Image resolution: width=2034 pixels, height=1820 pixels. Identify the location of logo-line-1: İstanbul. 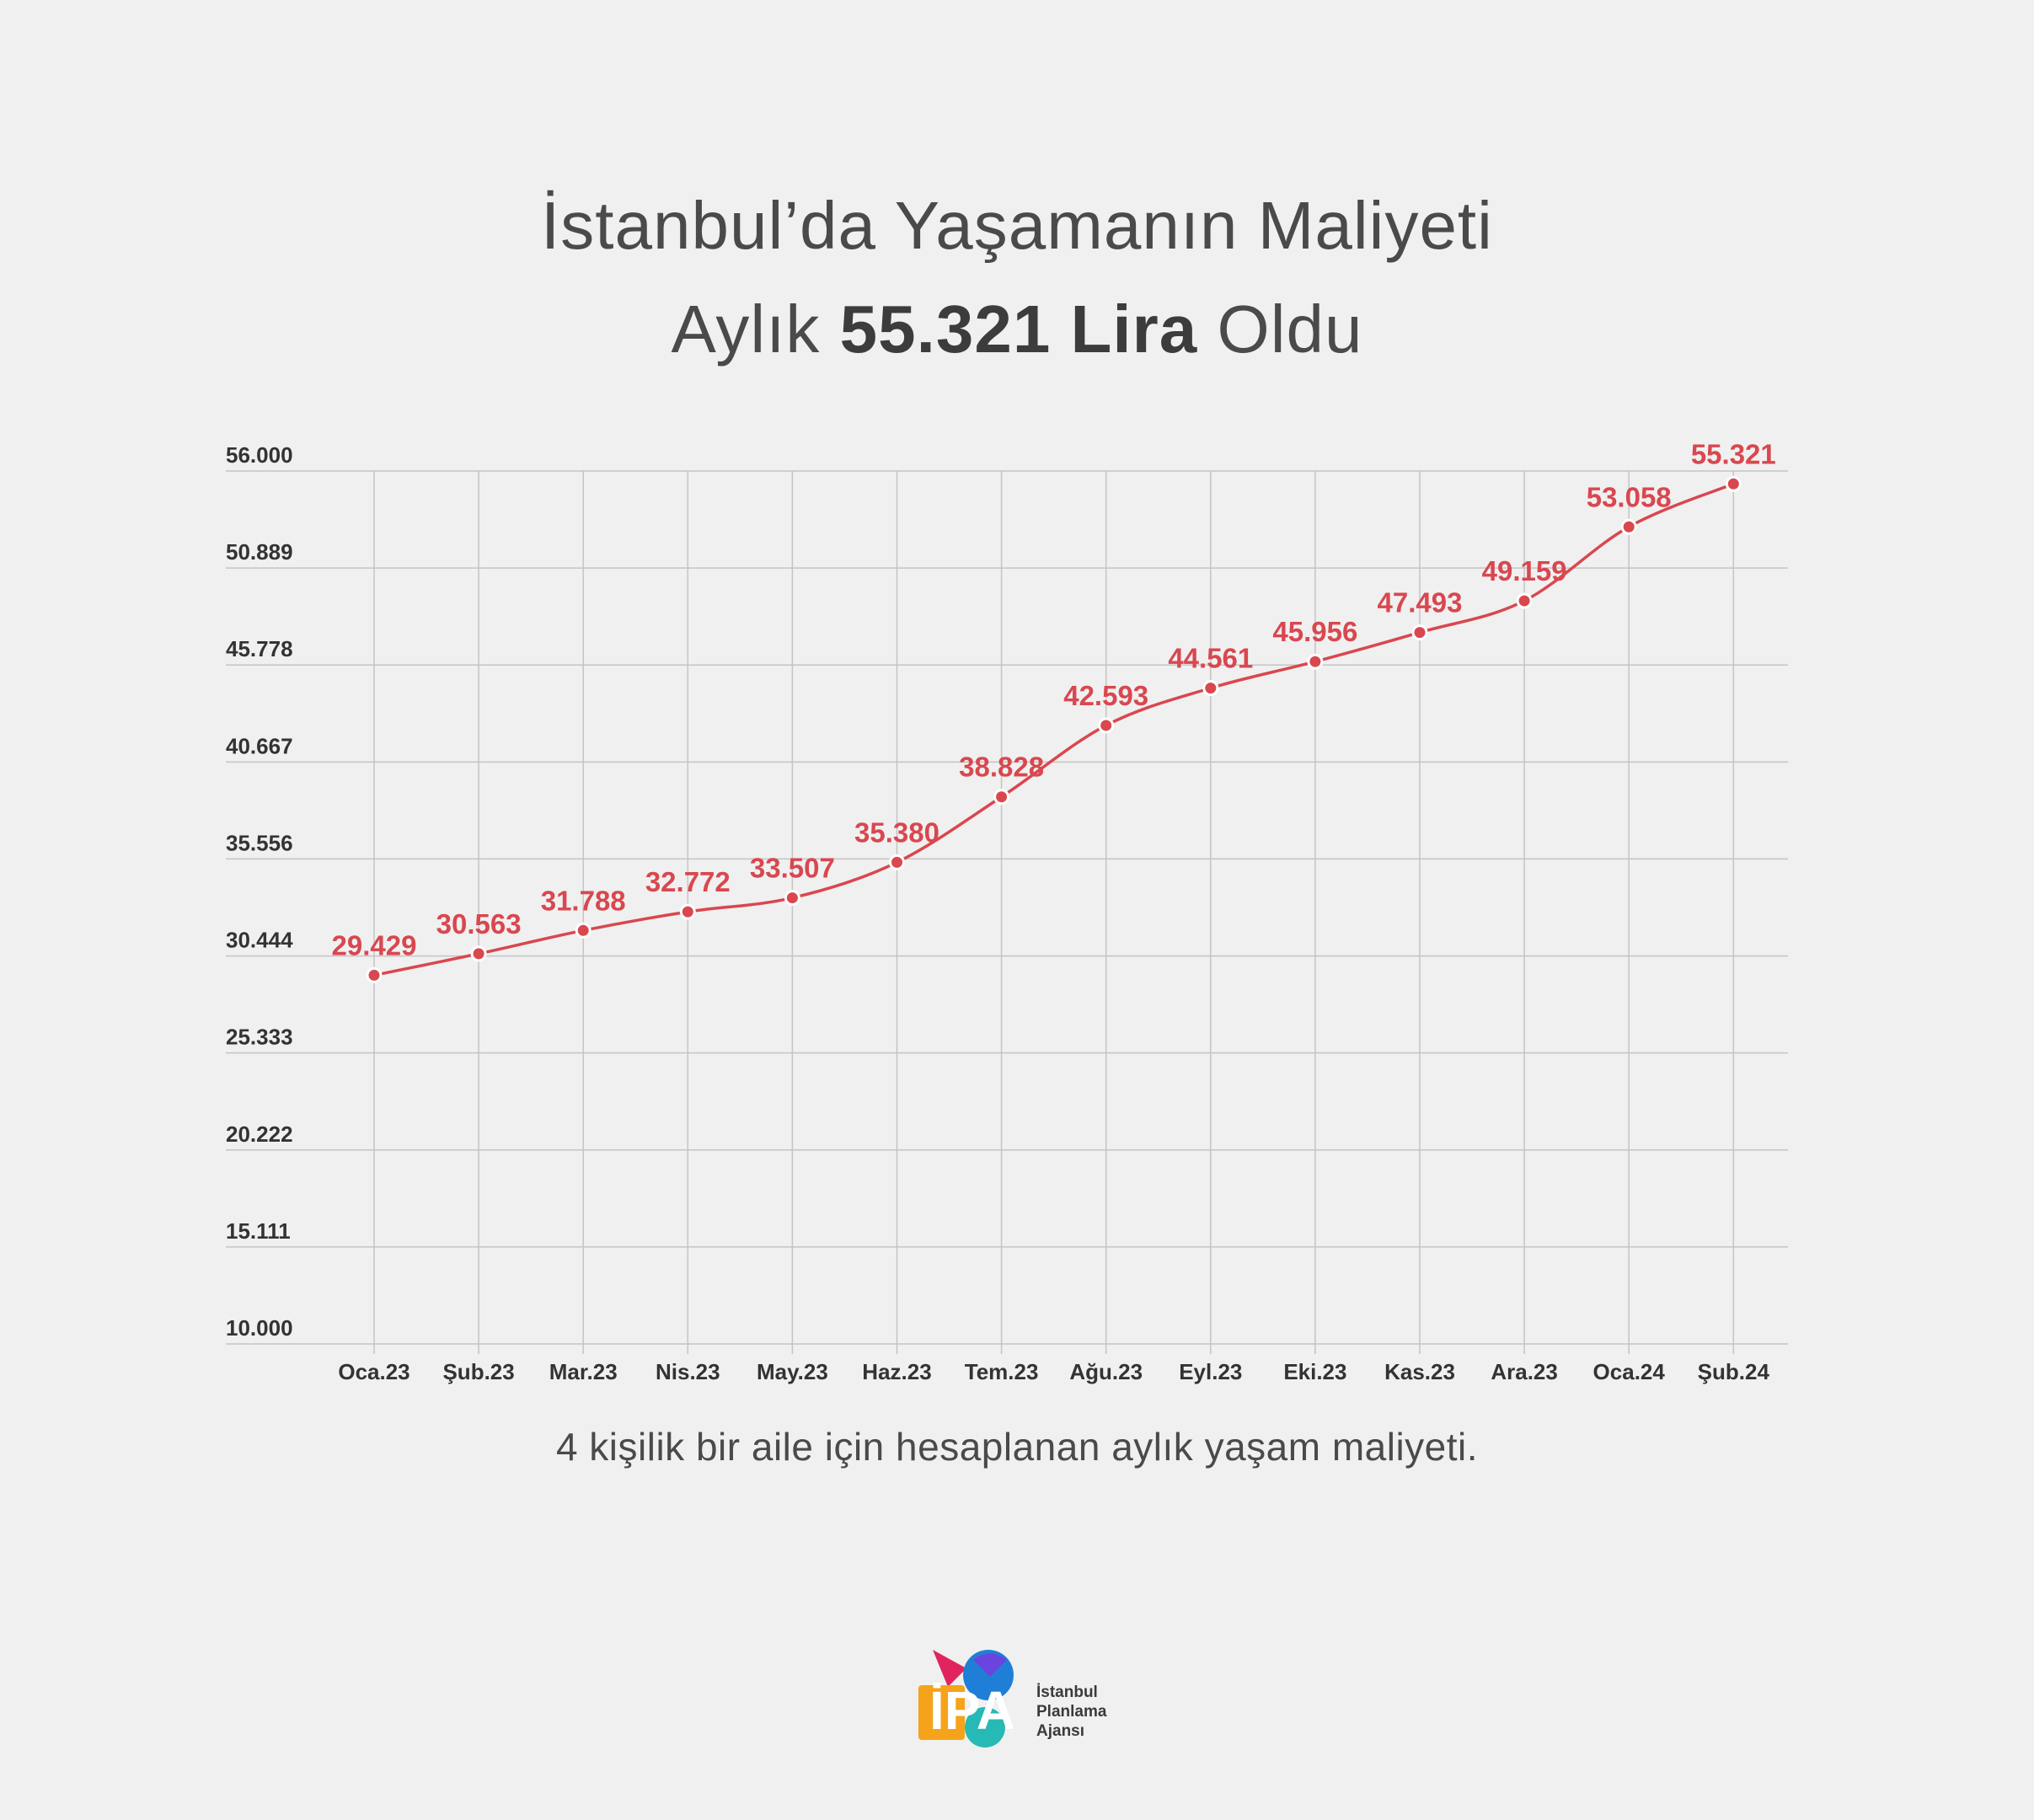
(1067, 1692).